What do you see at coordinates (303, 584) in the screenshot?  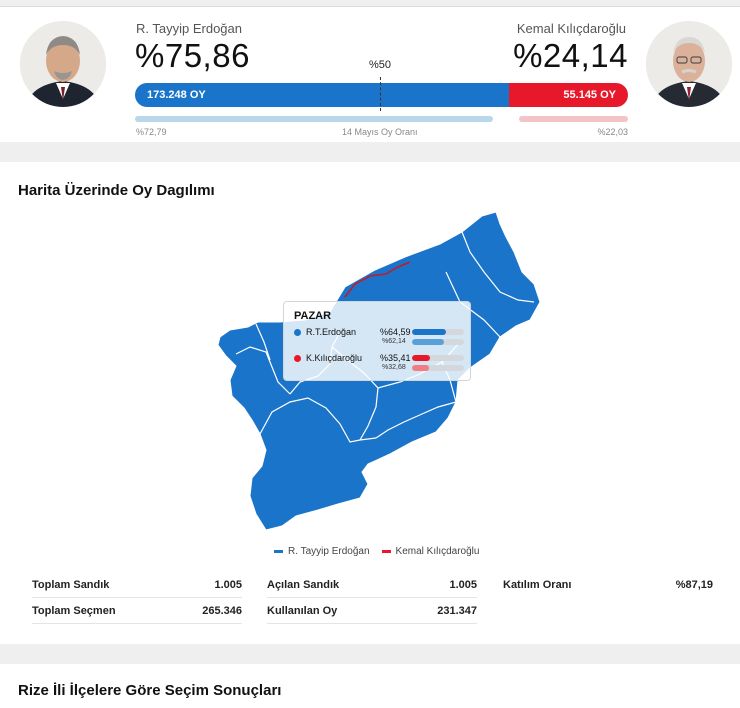 I see `stat-label: Açılan Sandık` at bounding box center [303, 584].